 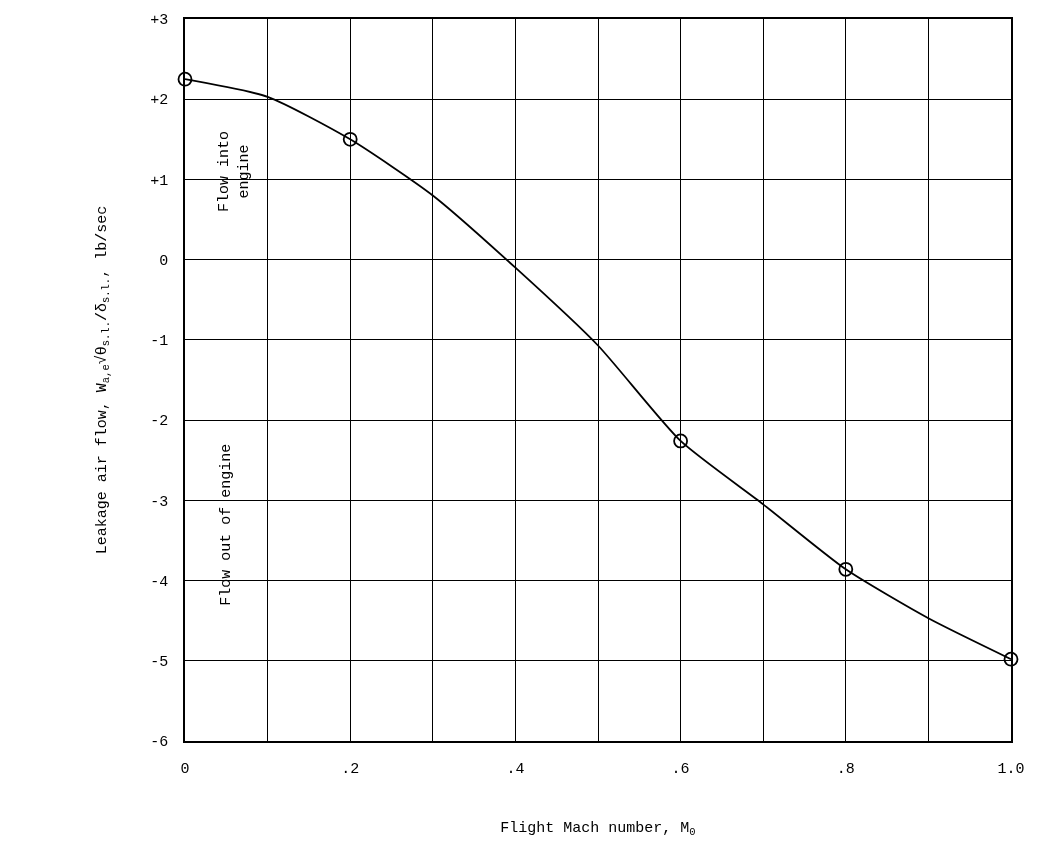 What do you see at coordinates (159, 663) in the screenshot?
I see `y-tick-label: -5` at bounding box center [159, 663].